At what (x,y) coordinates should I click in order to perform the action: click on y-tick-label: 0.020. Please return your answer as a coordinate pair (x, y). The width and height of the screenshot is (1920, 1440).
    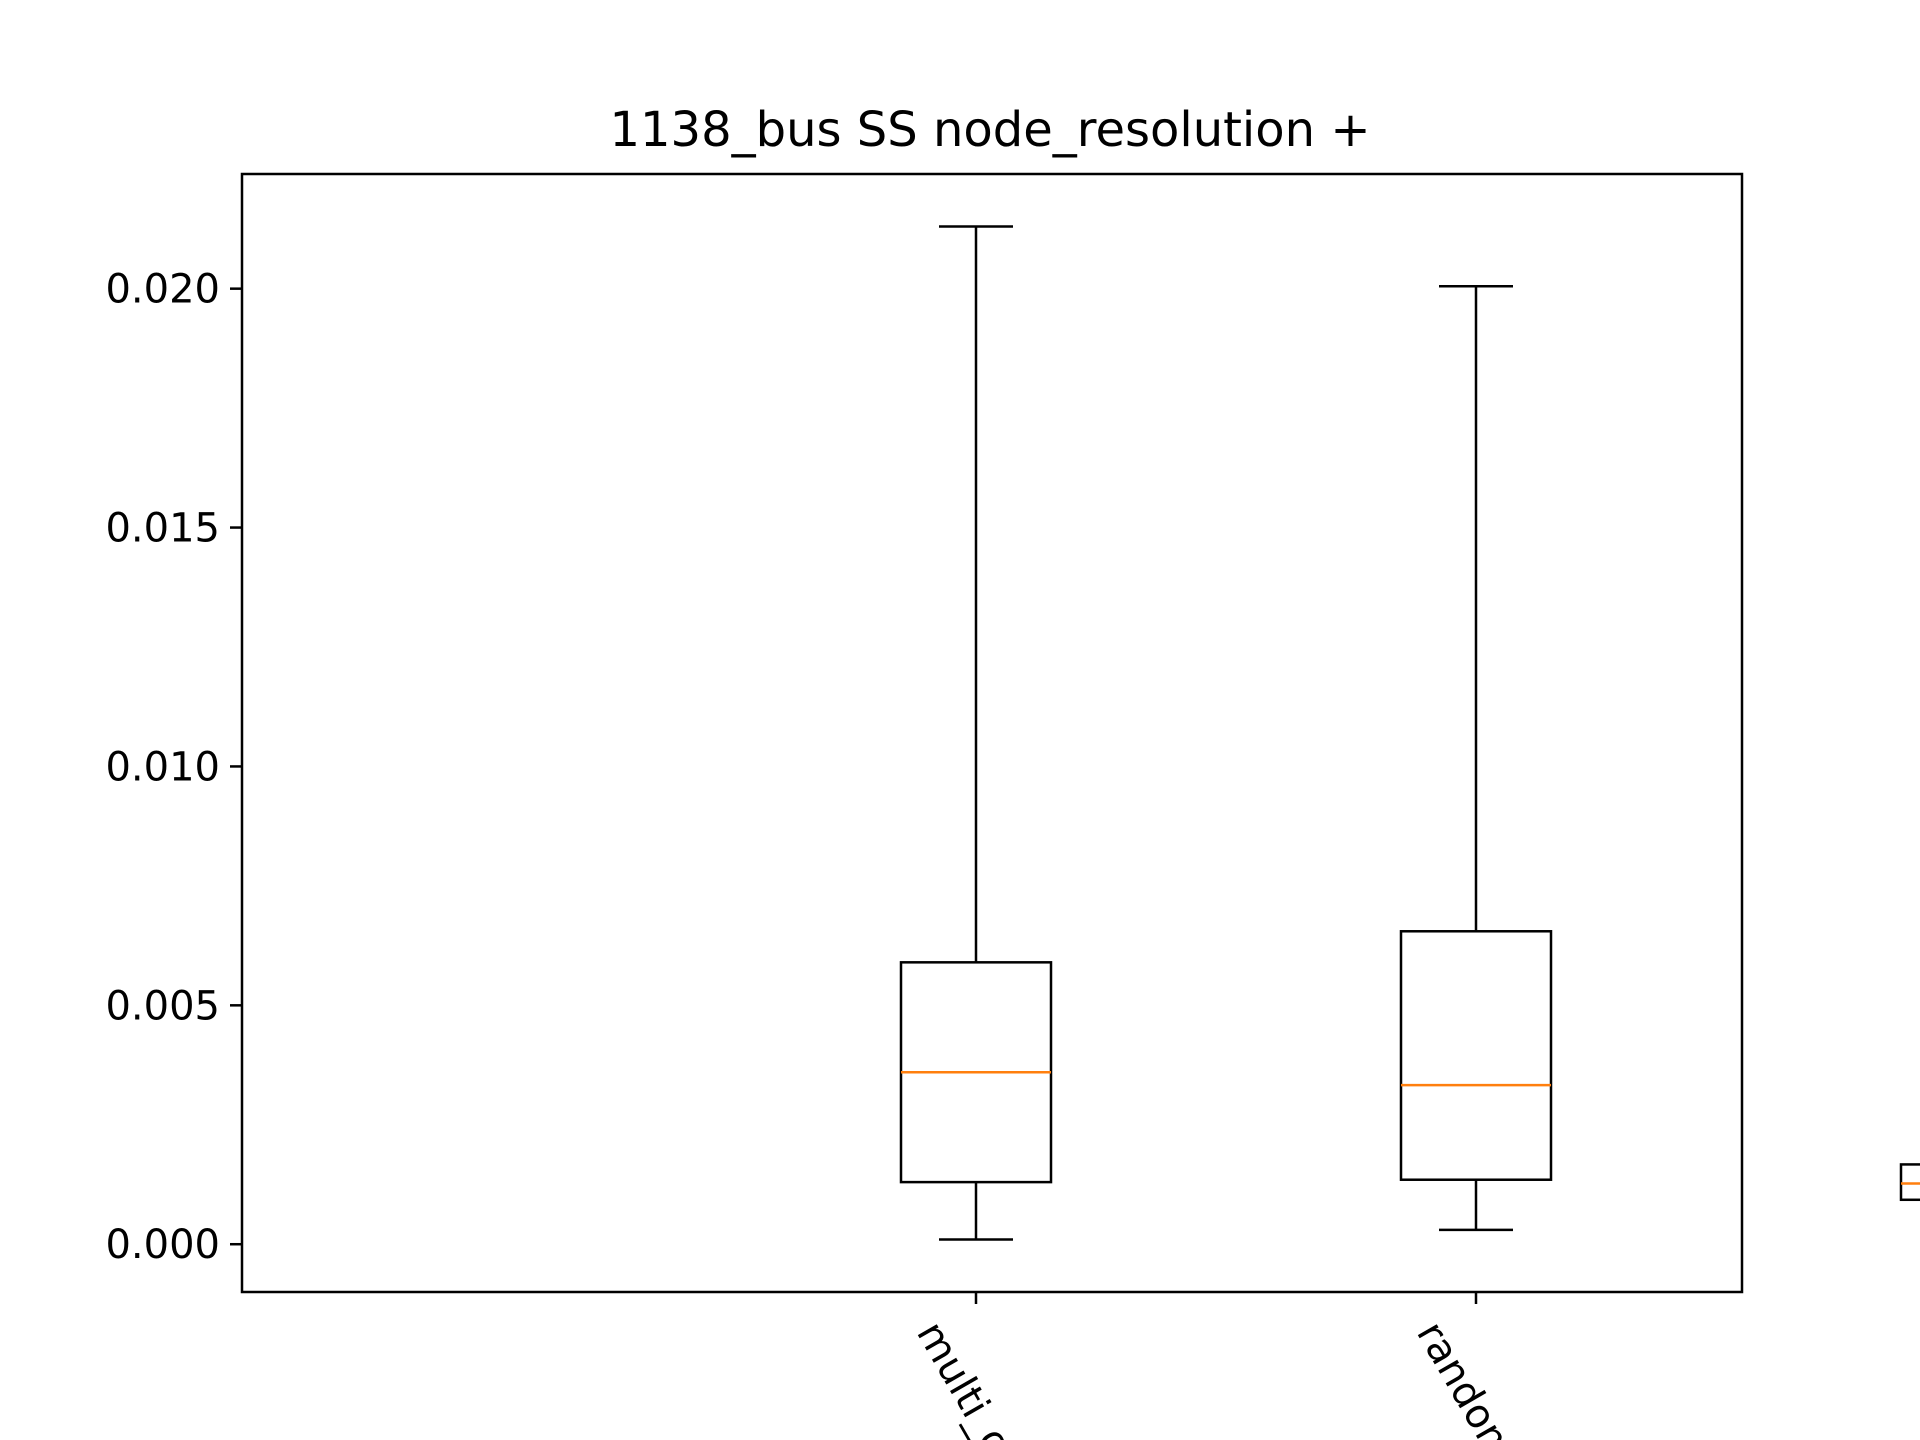
    Looking at the image, I should click on (162, 290).